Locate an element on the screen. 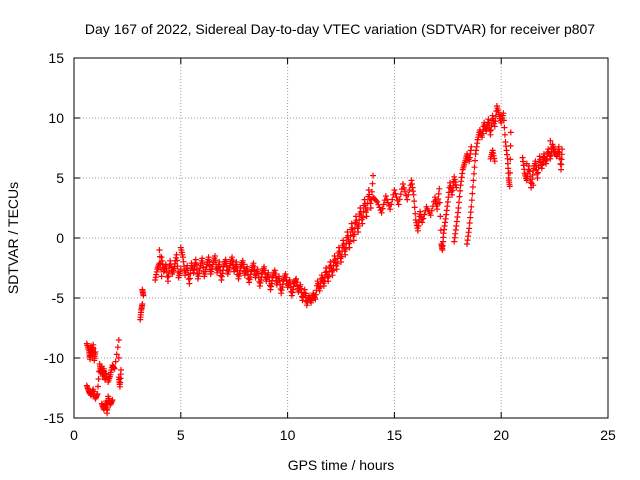 The image size is (640, 480). x-tick-label: 10 is located at coordinates (288, 435).